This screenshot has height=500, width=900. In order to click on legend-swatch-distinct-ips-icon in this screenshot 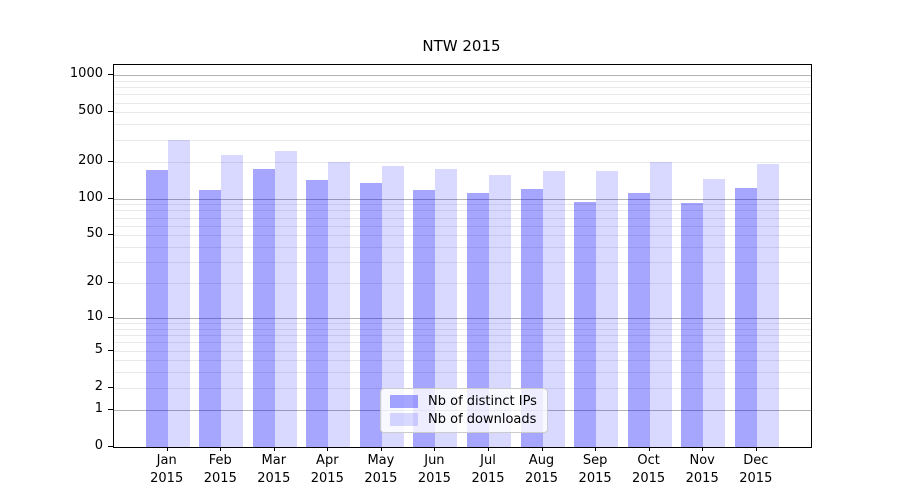, I will do `click(404, 401)`.